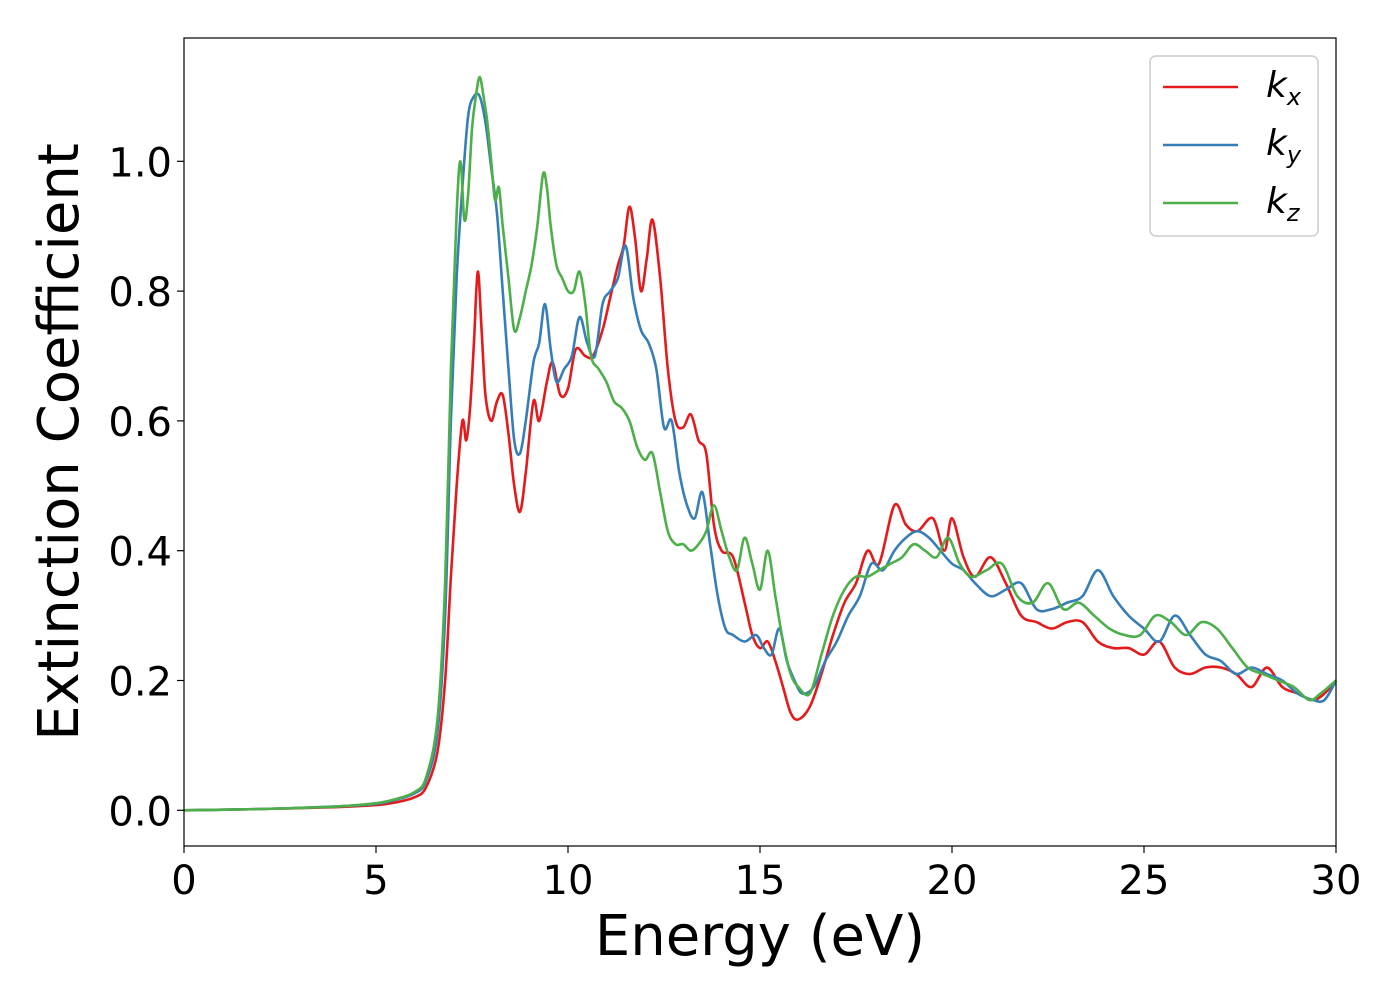 This screenshot has width=1400, height=1000. What do you see at coordinates (1284, 88) in the screenshot?
I see `legend-label-kx: kx` at bounding box center [1284, 88].